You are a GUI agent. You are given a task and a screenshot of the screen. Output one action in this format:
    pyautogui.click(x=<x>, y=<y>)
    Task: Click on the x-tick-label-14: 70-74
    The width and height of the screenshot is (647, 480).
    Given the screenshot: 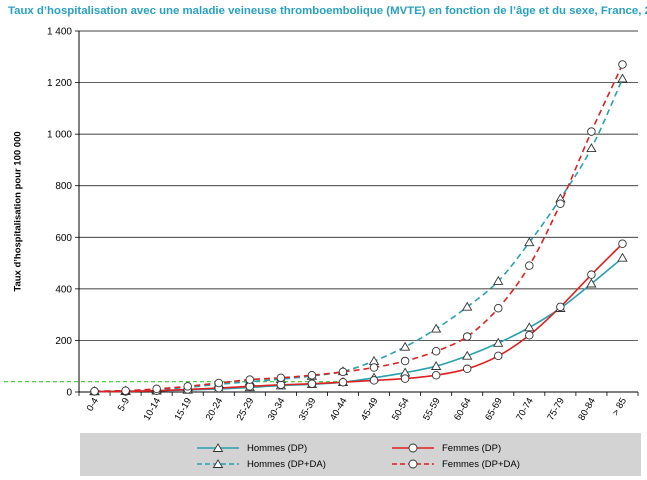 What is the action you would take?
    pyautogui.click(x=525, y=409)
    